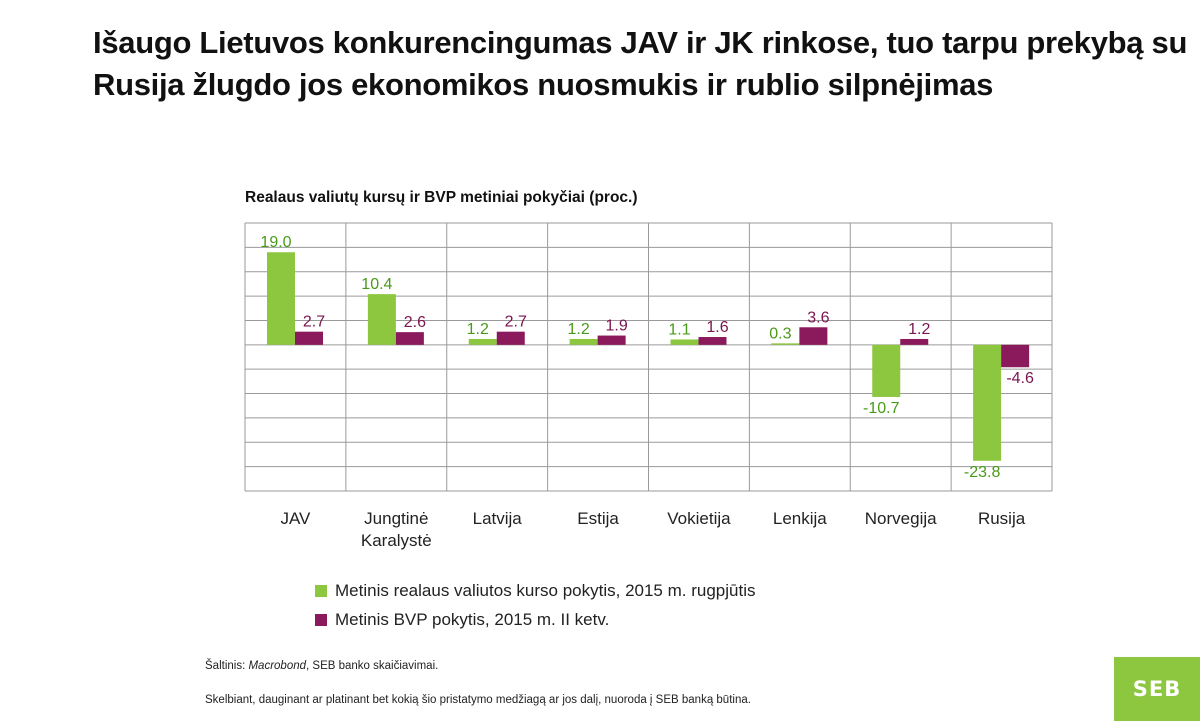 The image size is (1200, 721). I want to click on data-label: 10.4, so click(376, 284).